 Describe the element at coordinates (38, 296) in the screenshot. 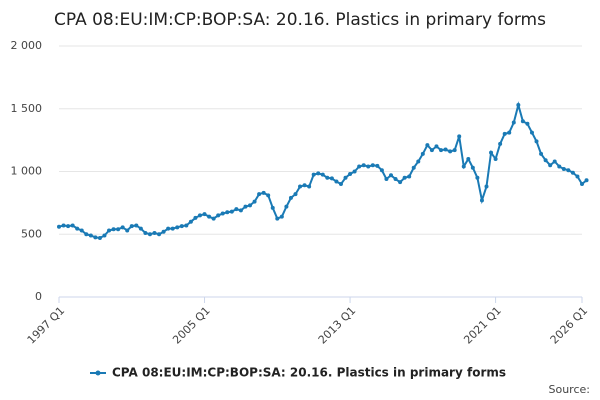

I see `y-tick-label: 0` at that location.